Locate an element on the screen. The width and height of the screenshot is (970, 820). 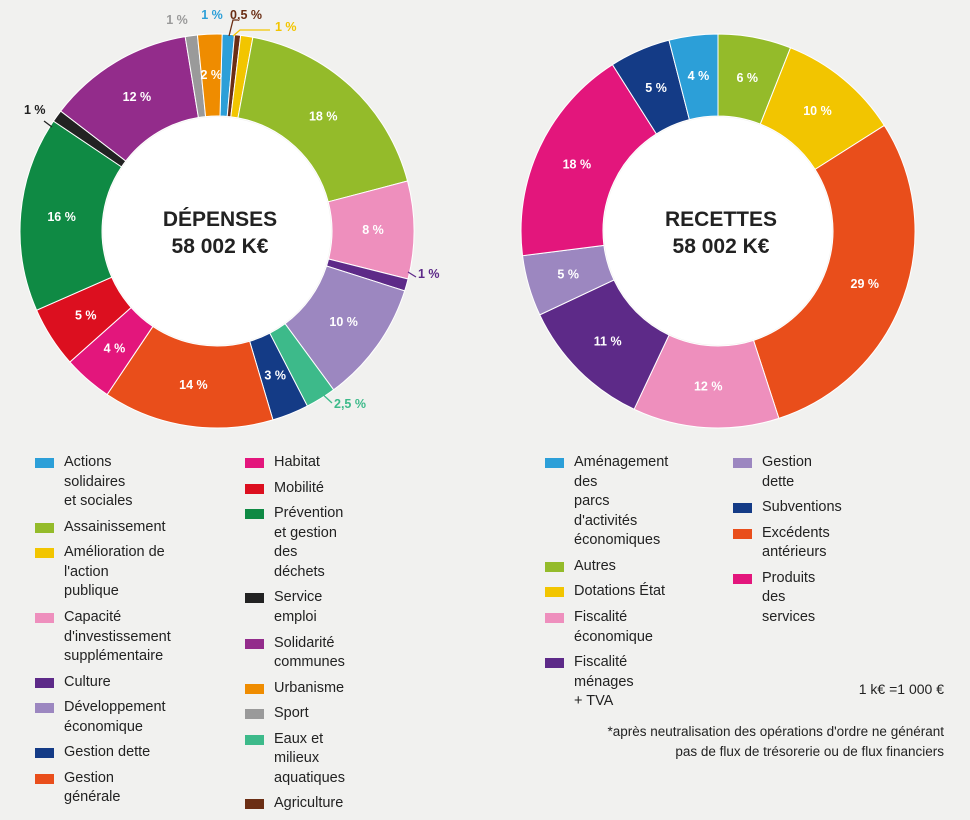
slice-label: 6 % is located at coordinates (747, 78).